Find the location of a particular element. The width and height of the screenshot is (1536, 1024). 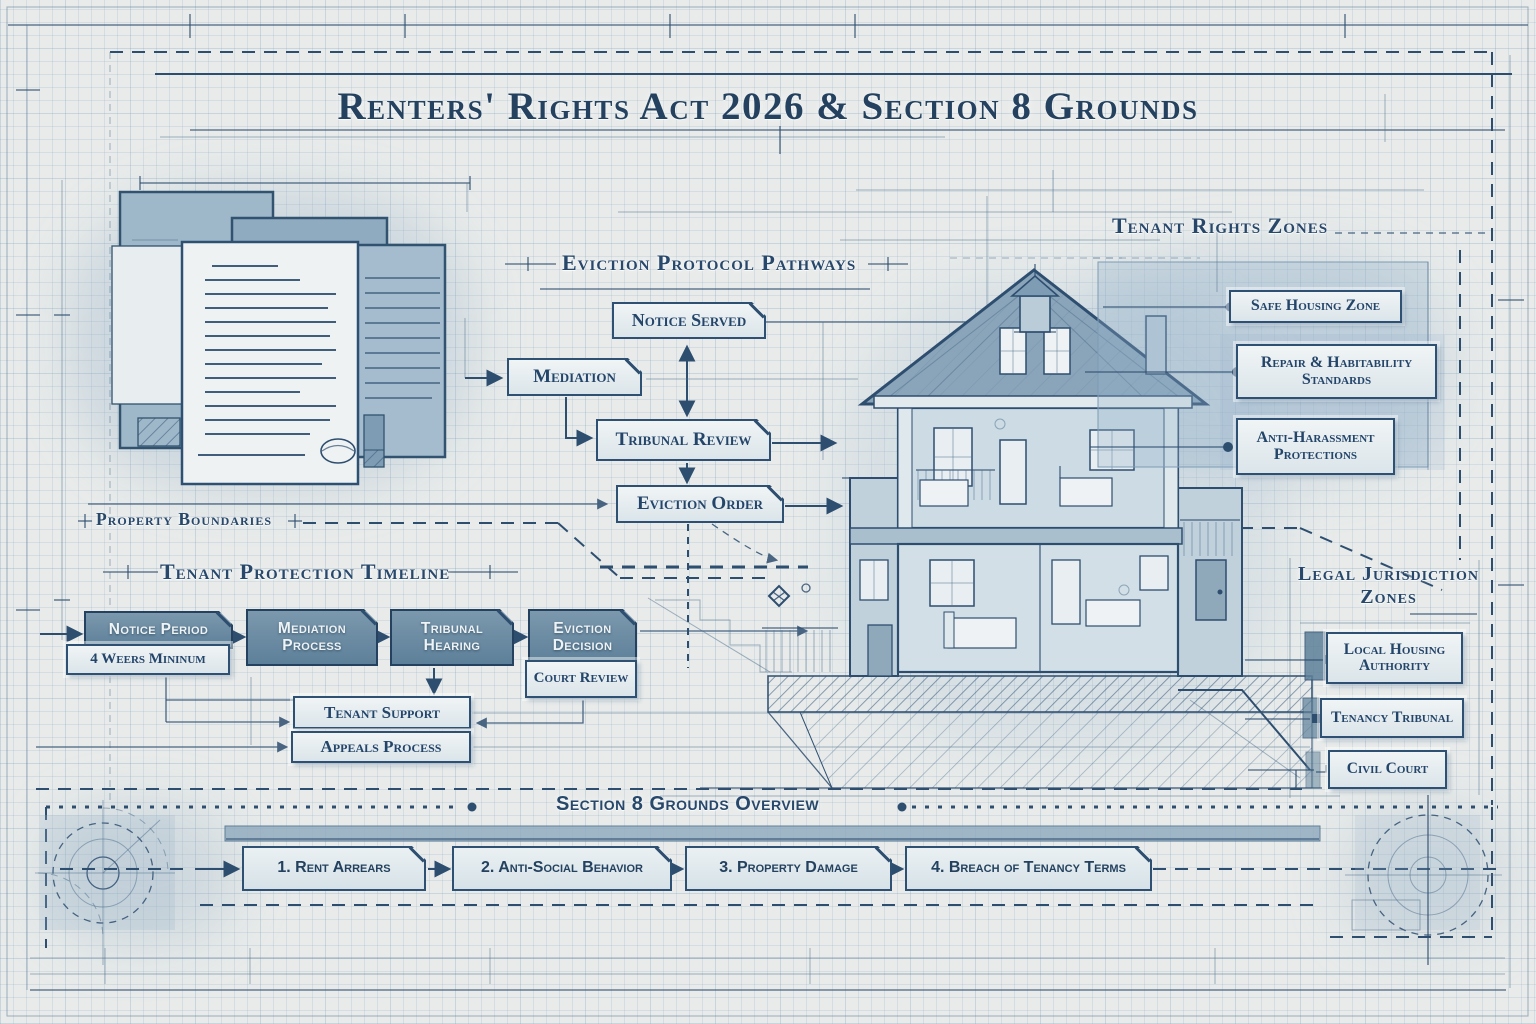

court-review-label: Court Review is located at coordinates (581, 678).